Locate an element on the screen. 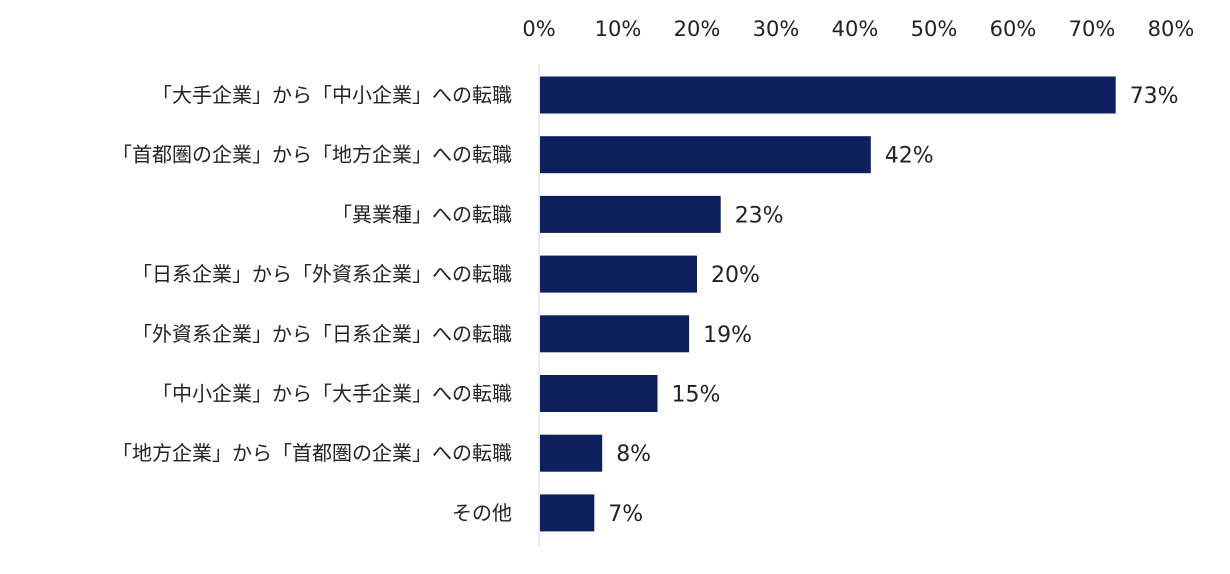  data-label: 8% is located at coordinates (633, 454).